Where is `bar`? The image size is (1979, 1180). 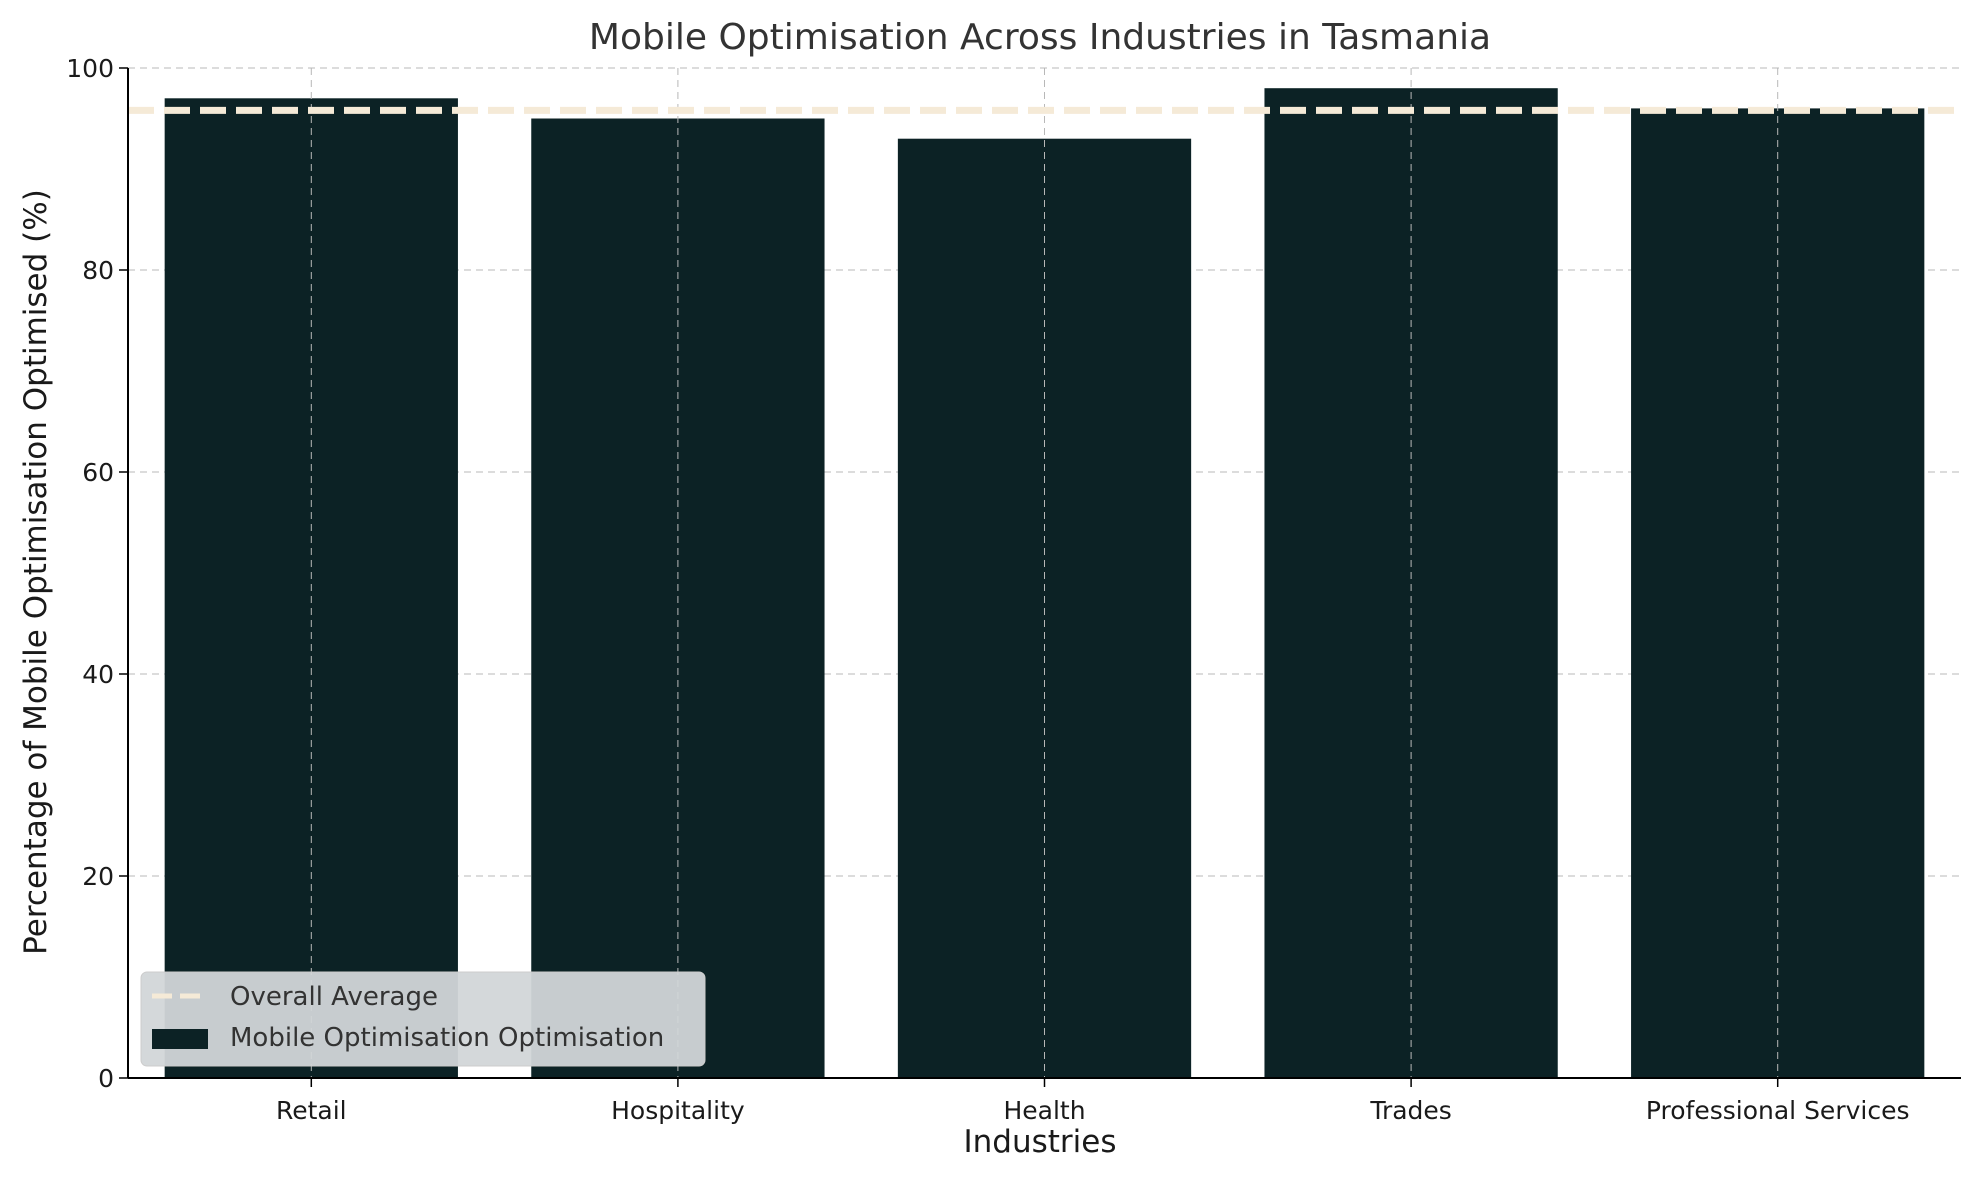
bar is located at coordinates (1778, 593).